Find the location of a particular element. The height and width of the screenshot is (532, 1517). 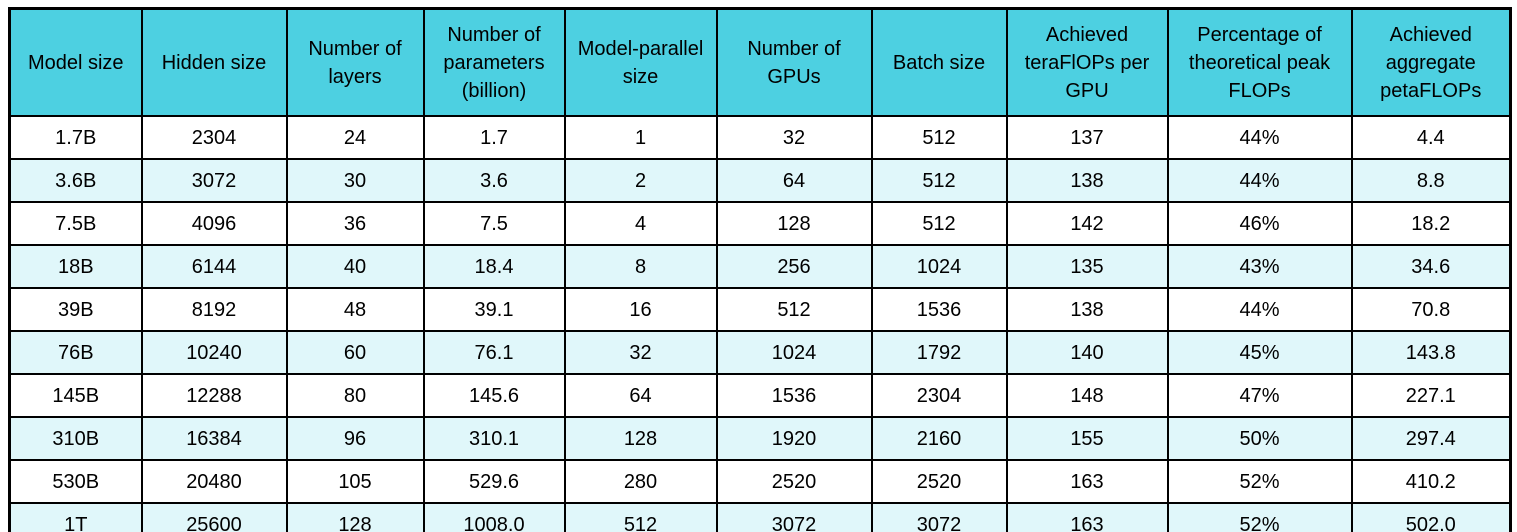

data-cell: 16 is located at coordinates (640, 309).